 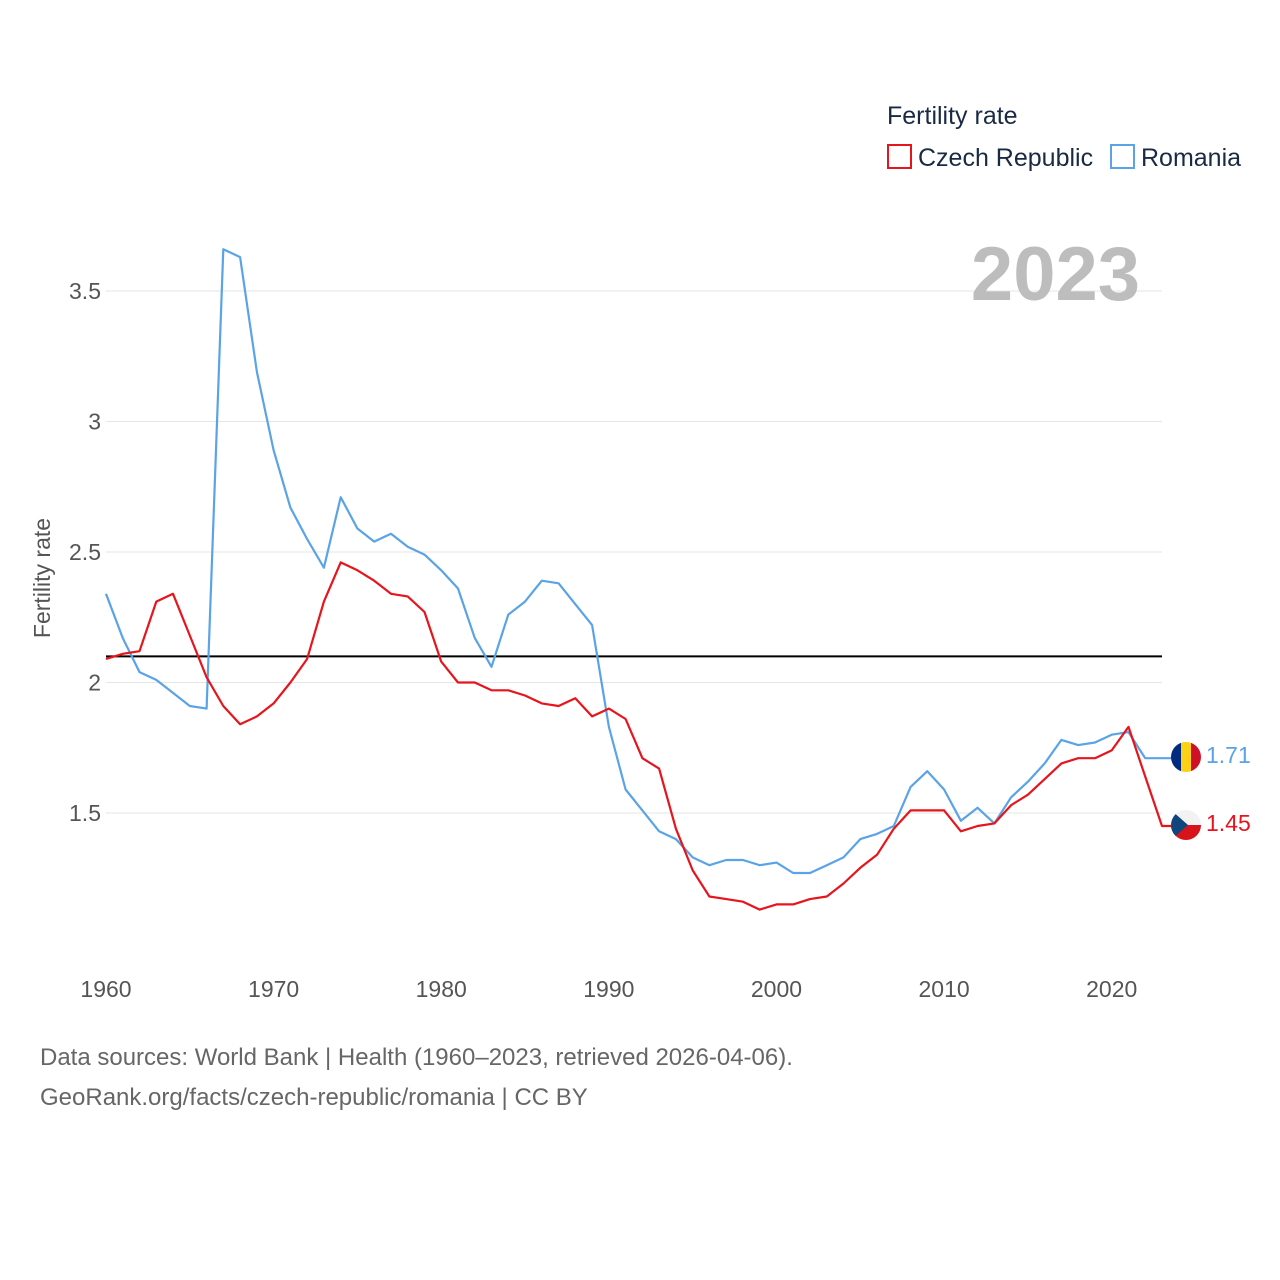 What do you see at coordinates (952, 116) in the screenshot?
I see `legend-title: Fertility rate` at bounding box center [952, 116].